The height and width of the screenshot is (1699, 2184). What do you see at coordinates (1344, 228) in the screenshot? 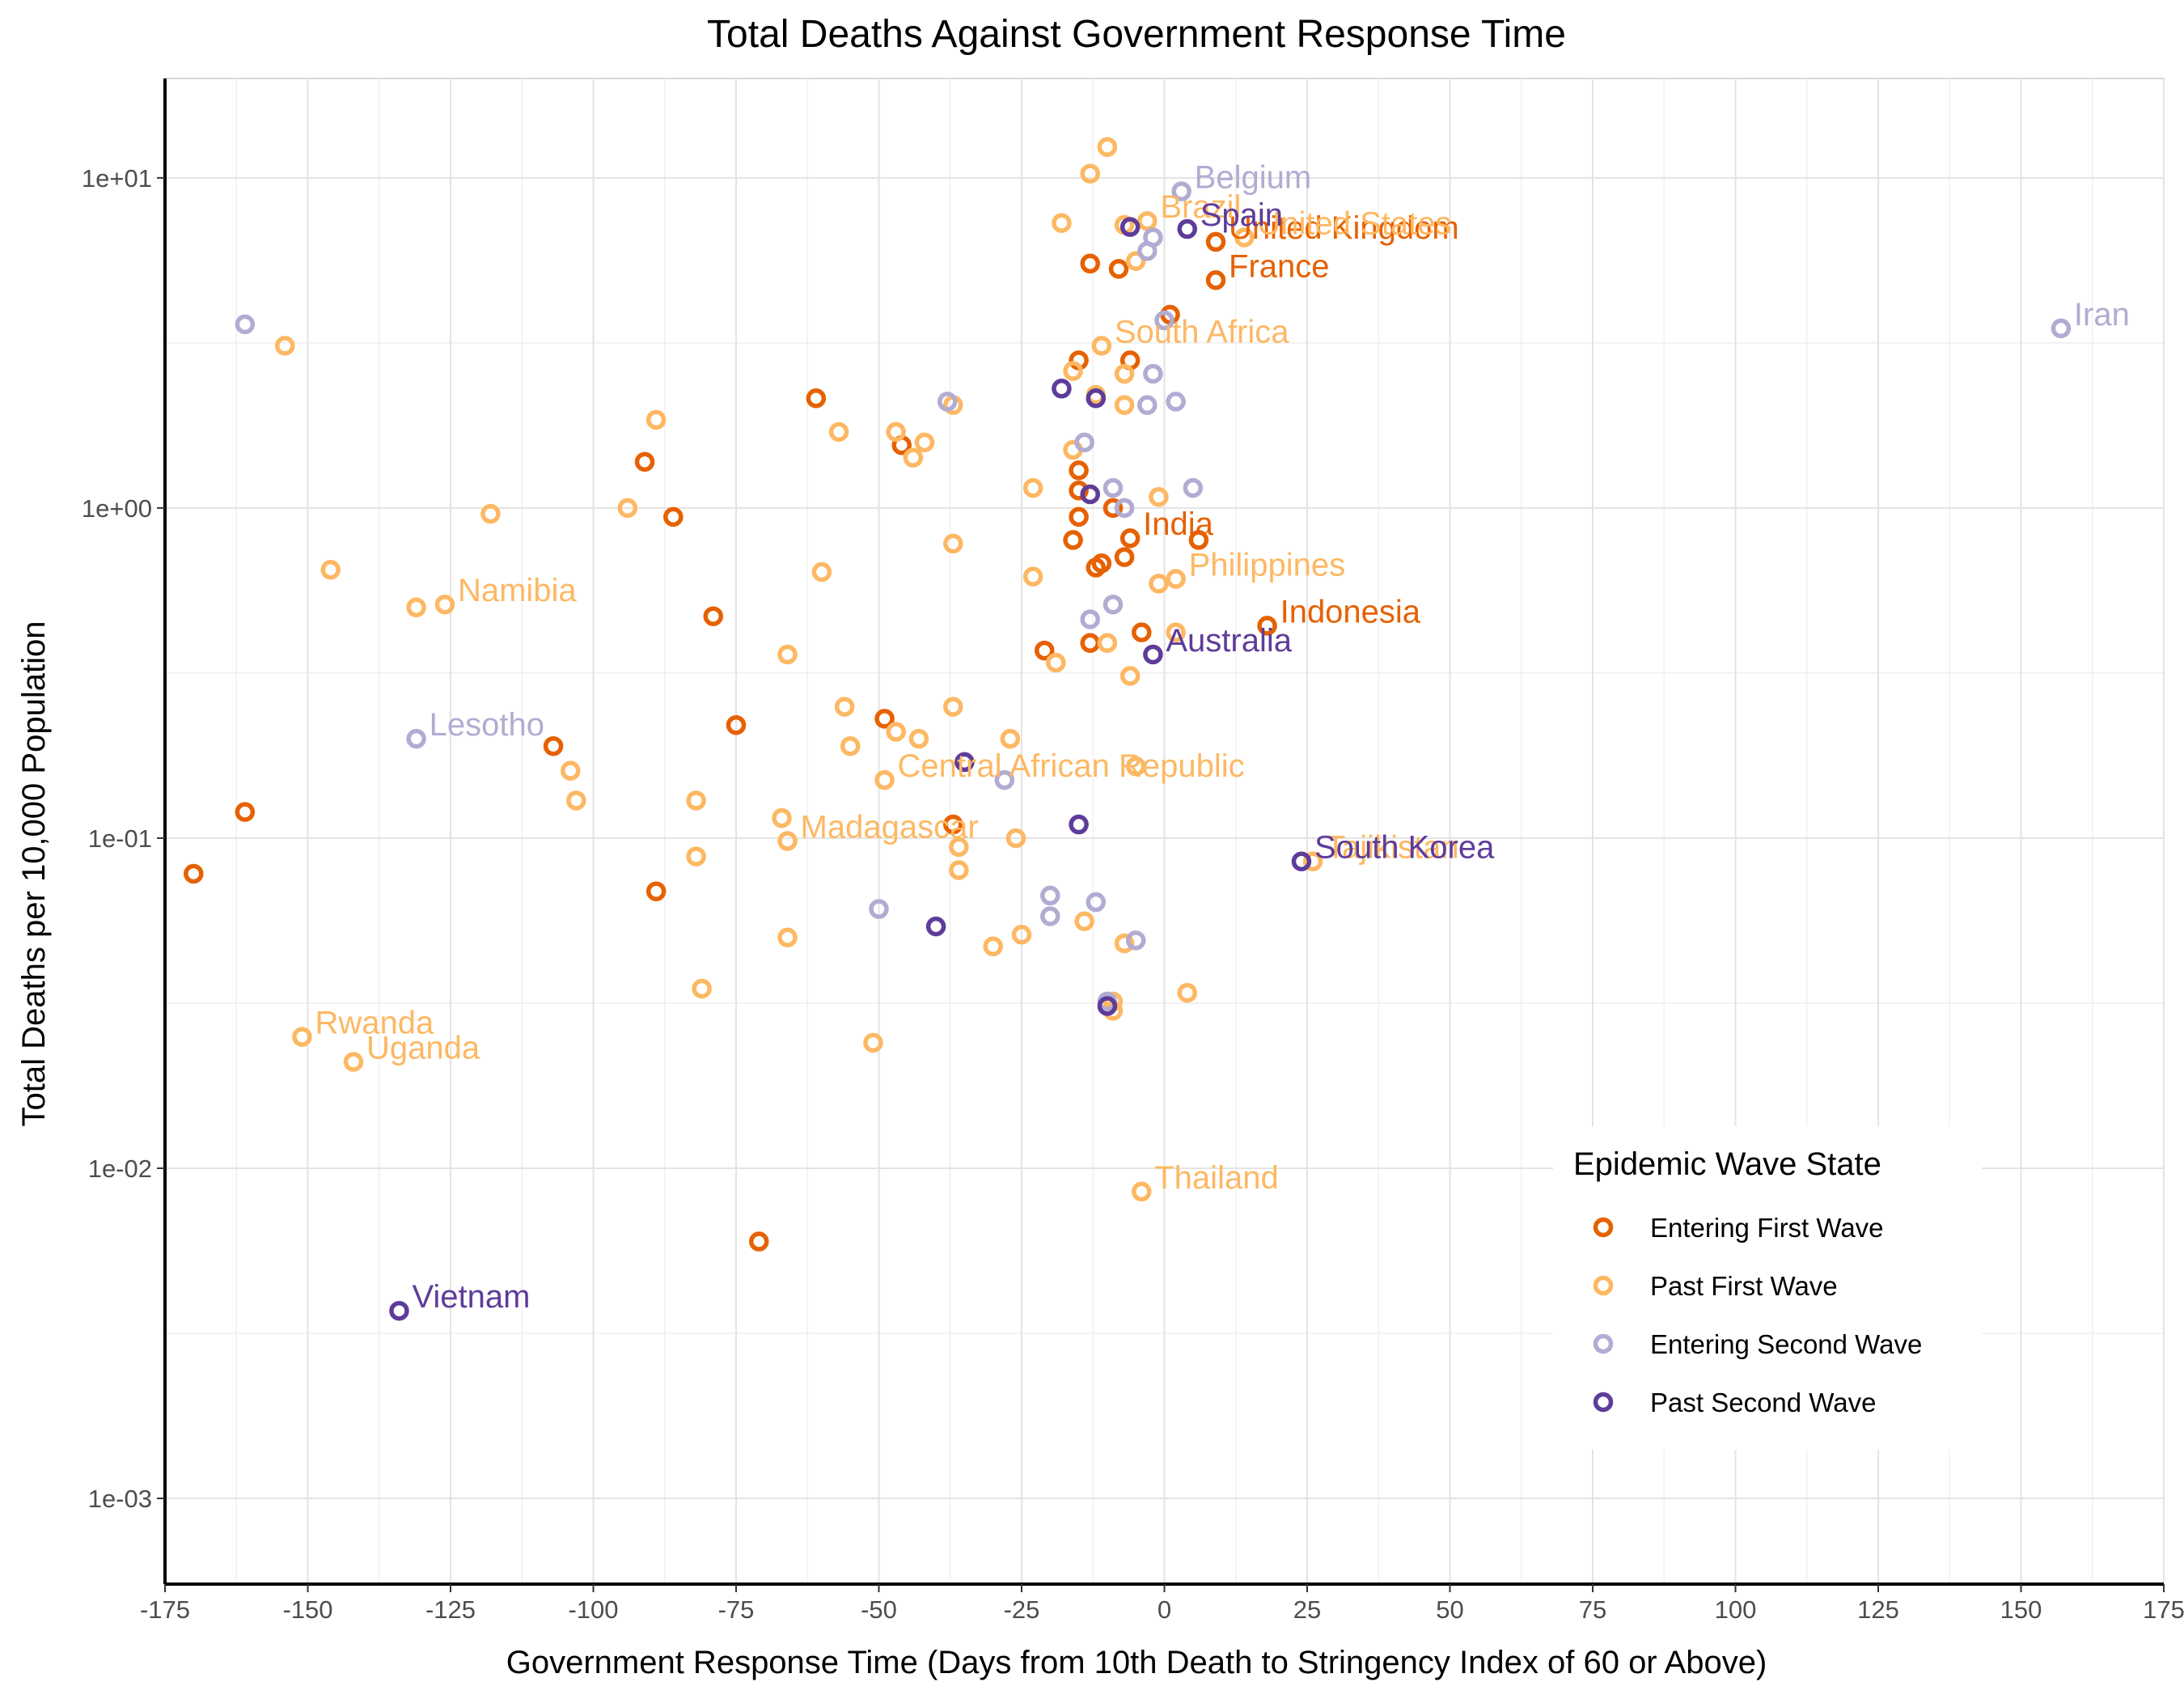
I see `point-label: United Kingdom` at bounding box center [1344, 228].